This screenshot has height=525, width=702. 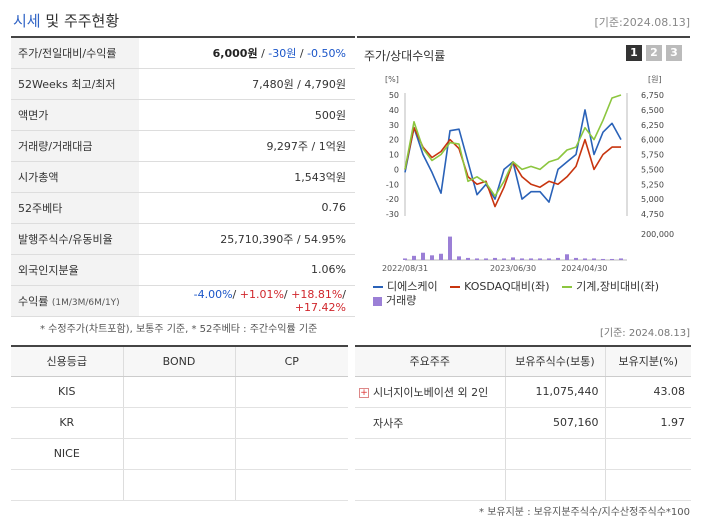 What do you see at coordinates (183, 208) in the screenshot?
I see `table-row: 52주베타 0.76` at bounding box center [183, 208].